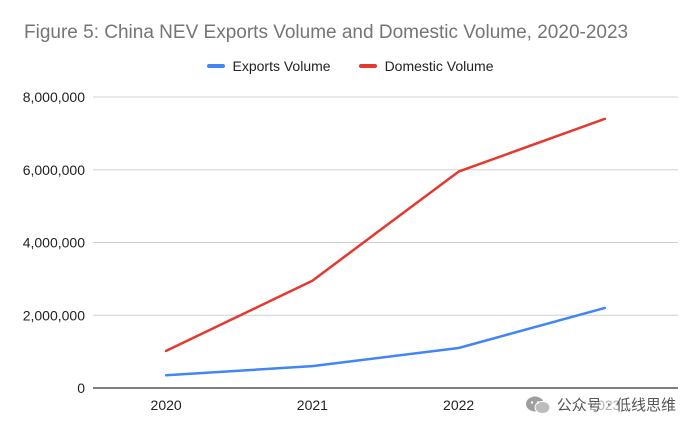  Describe the element at coordinates (215, 66) in the screenshot. I see `legend-swatch-exports` at that location.